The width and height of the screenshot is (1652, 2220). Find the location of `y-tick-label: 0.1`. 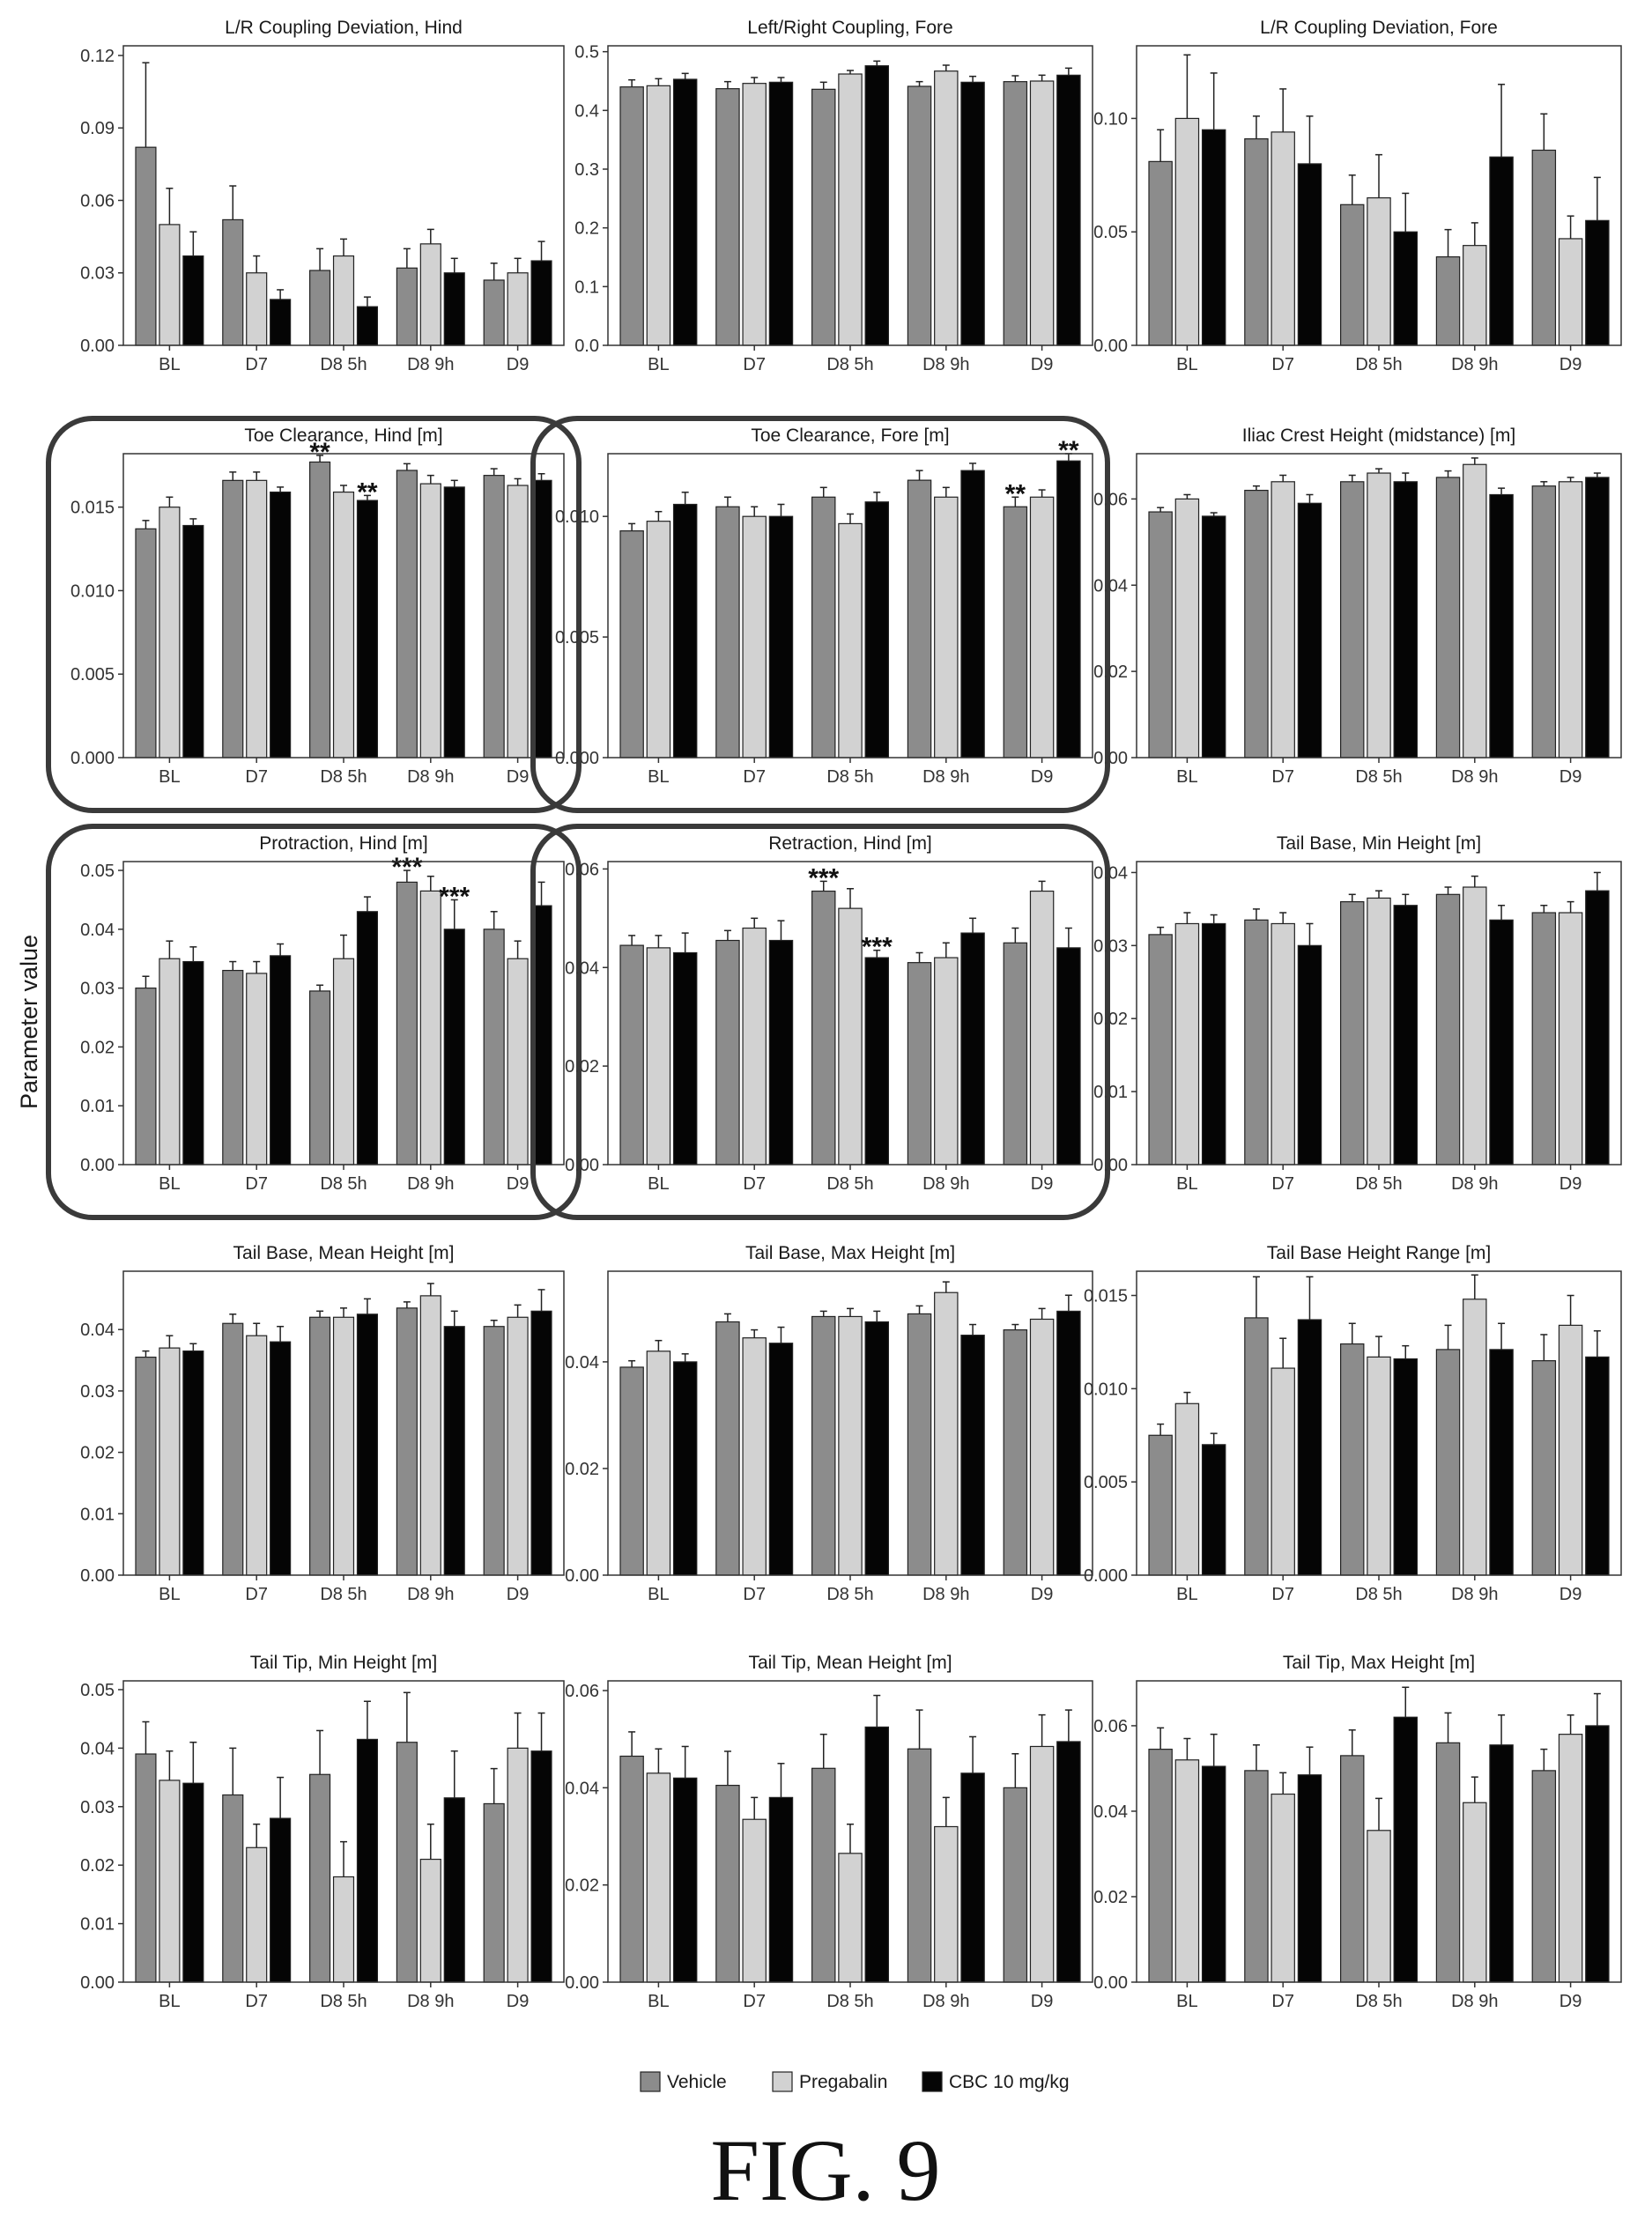

y-tick-label: 0.1 is located at coordinates (586, 287).